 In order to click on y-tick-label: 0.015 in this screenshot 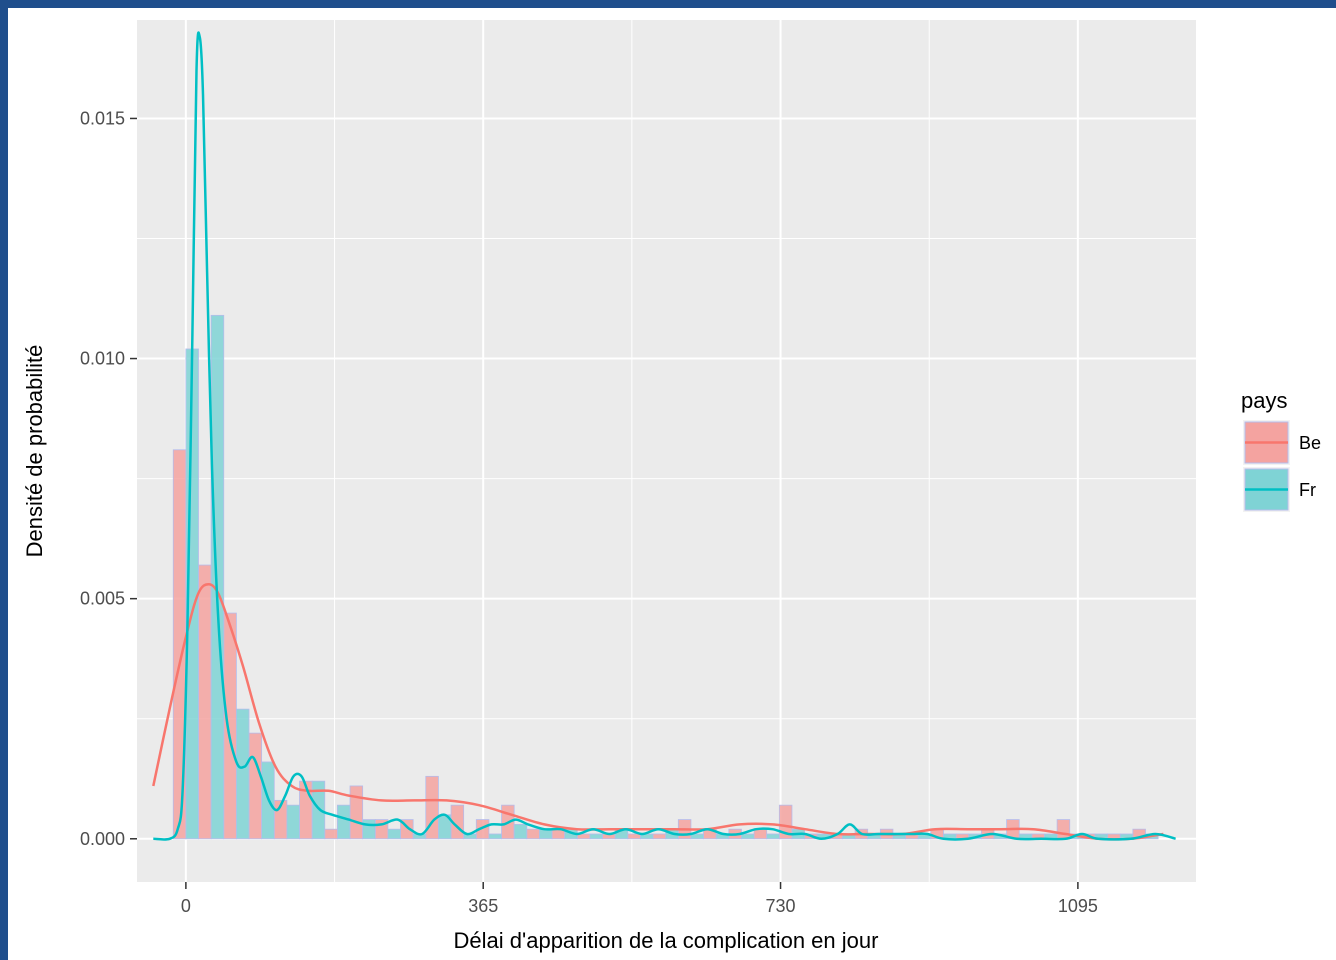, I will do `click(102, 118)`.